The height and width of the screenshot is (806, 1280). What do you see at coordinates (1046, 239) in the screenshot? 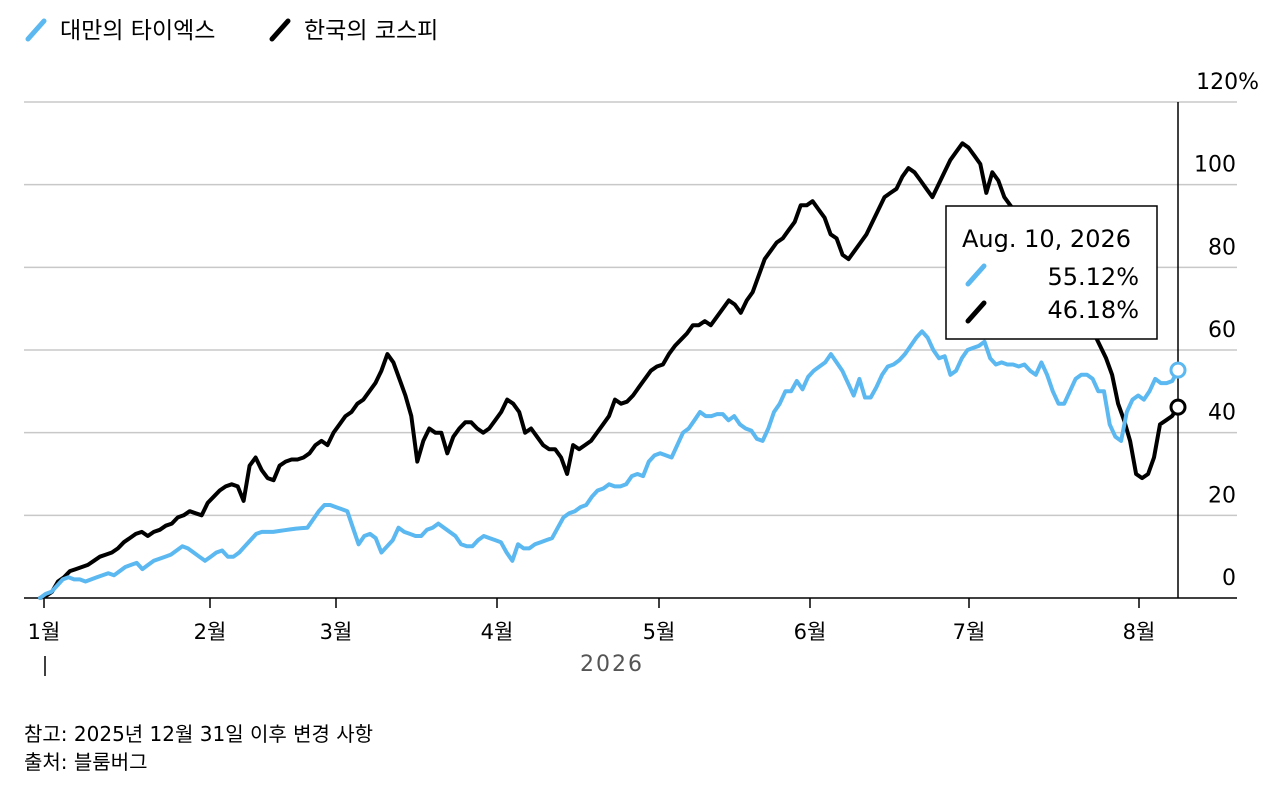
I see `tooltip-date: Aug. 10, 2026` at bounding box center [1046, 239].